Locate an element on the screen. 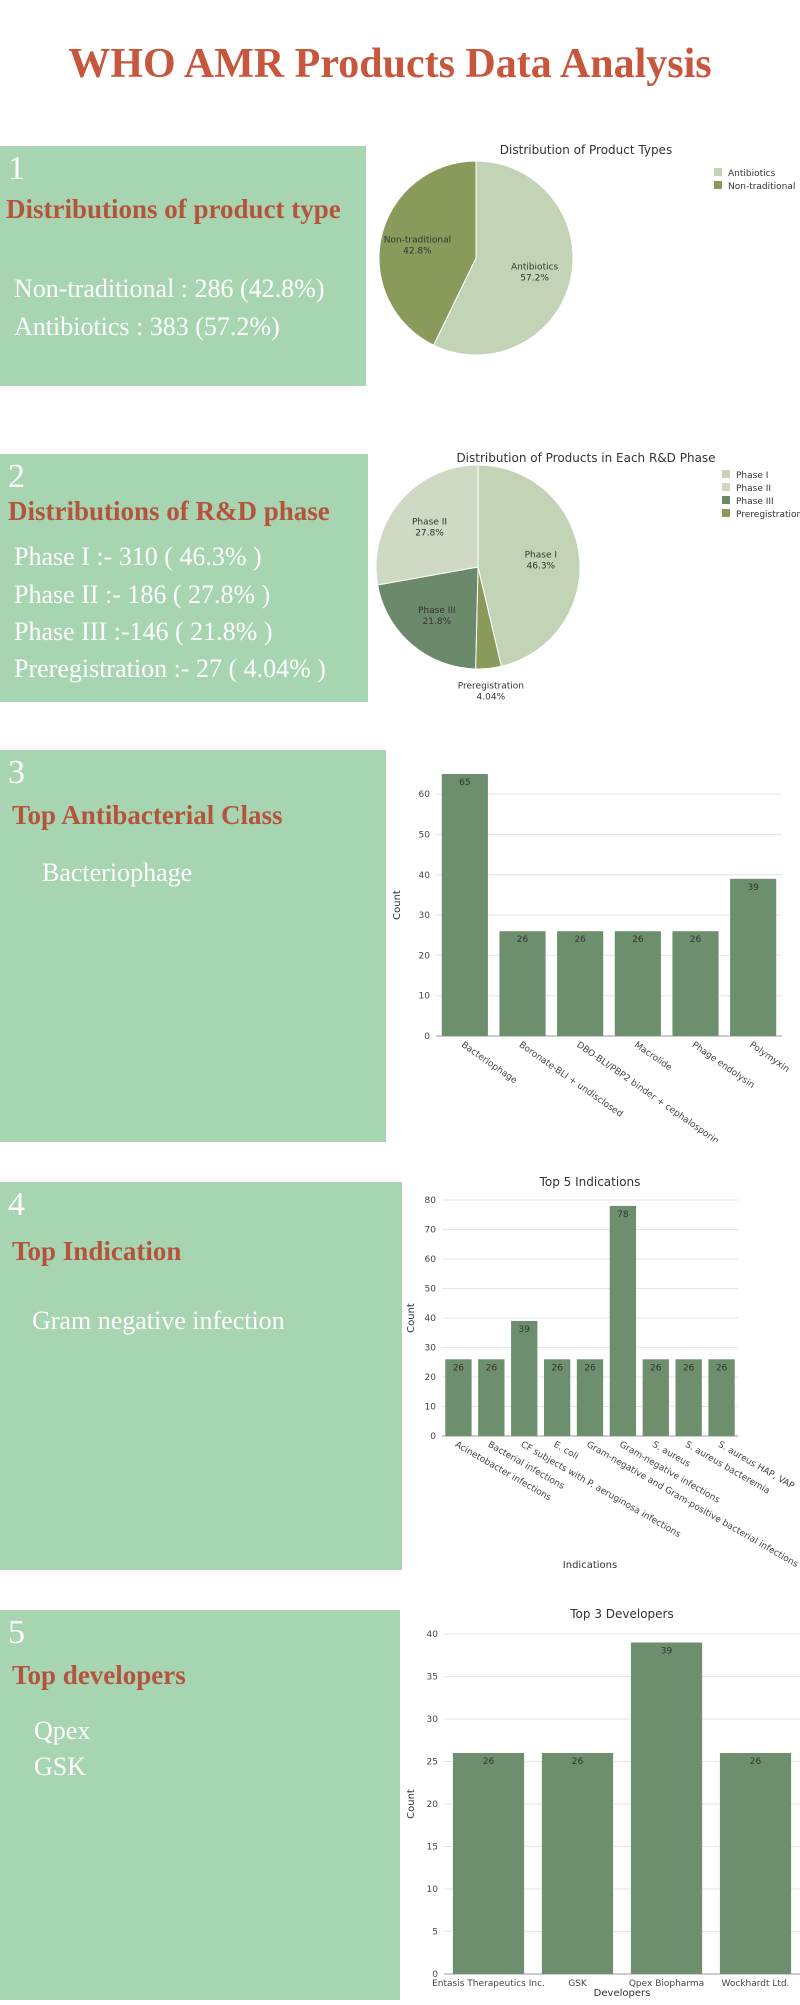 The height and width of the screenshot is (2005, 800). x-tick-label: Phage endolysin is located at coordinates (723, 1065).